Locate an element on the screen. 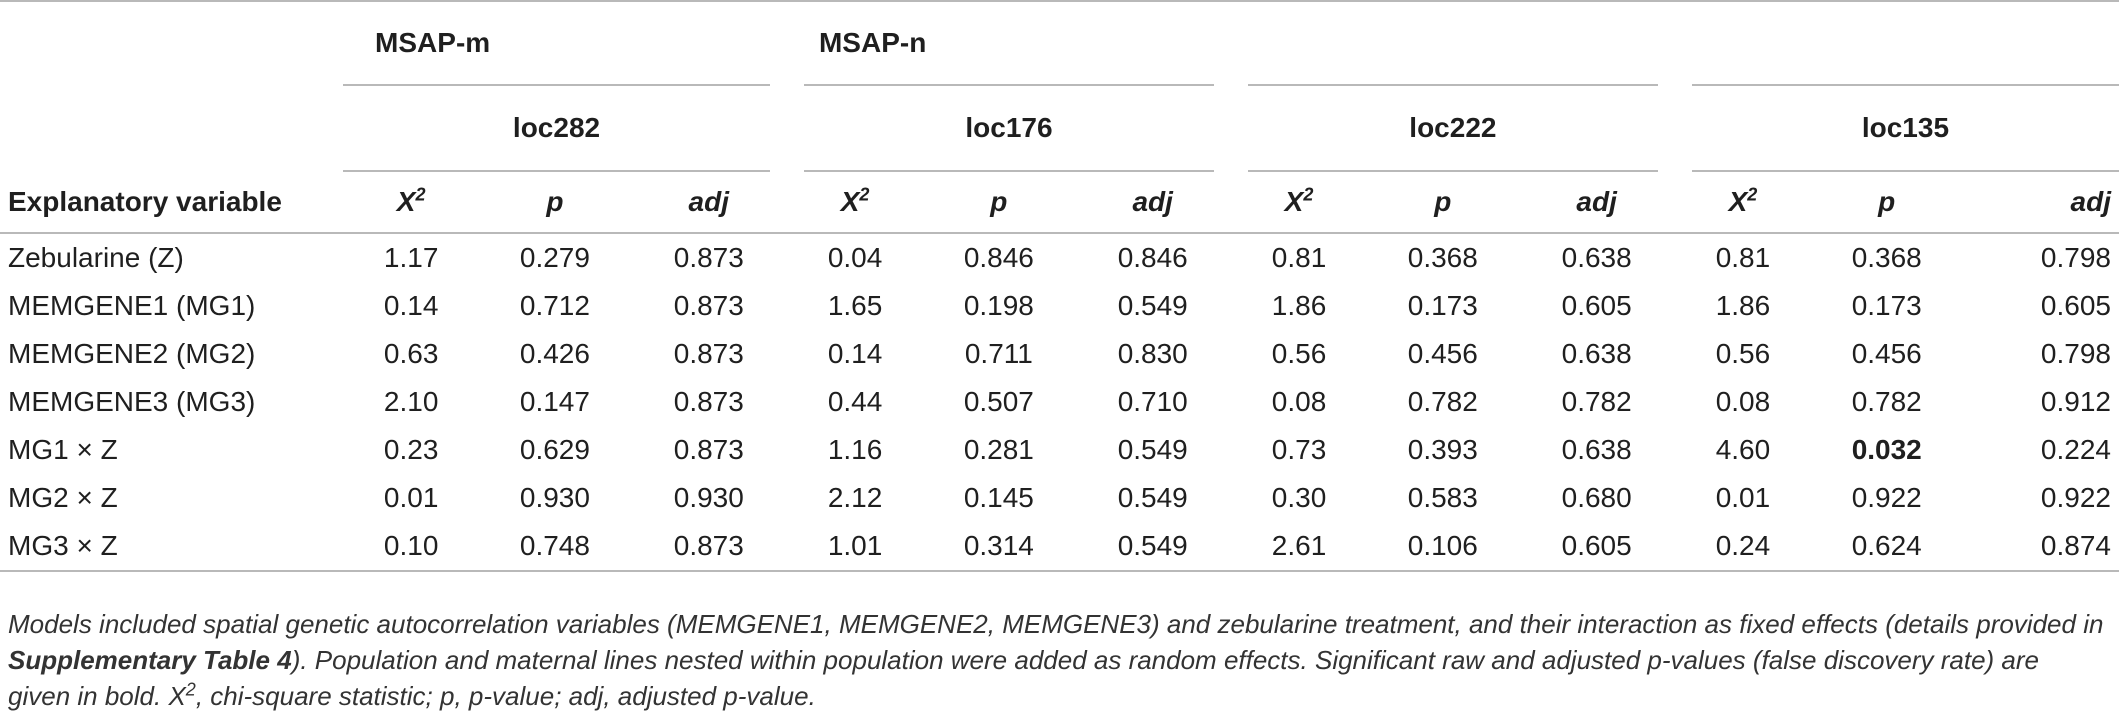 The height and width of the screenshot is (718, 2119). locus-header-loc282: loc282 is located at coordinates (573, 128).